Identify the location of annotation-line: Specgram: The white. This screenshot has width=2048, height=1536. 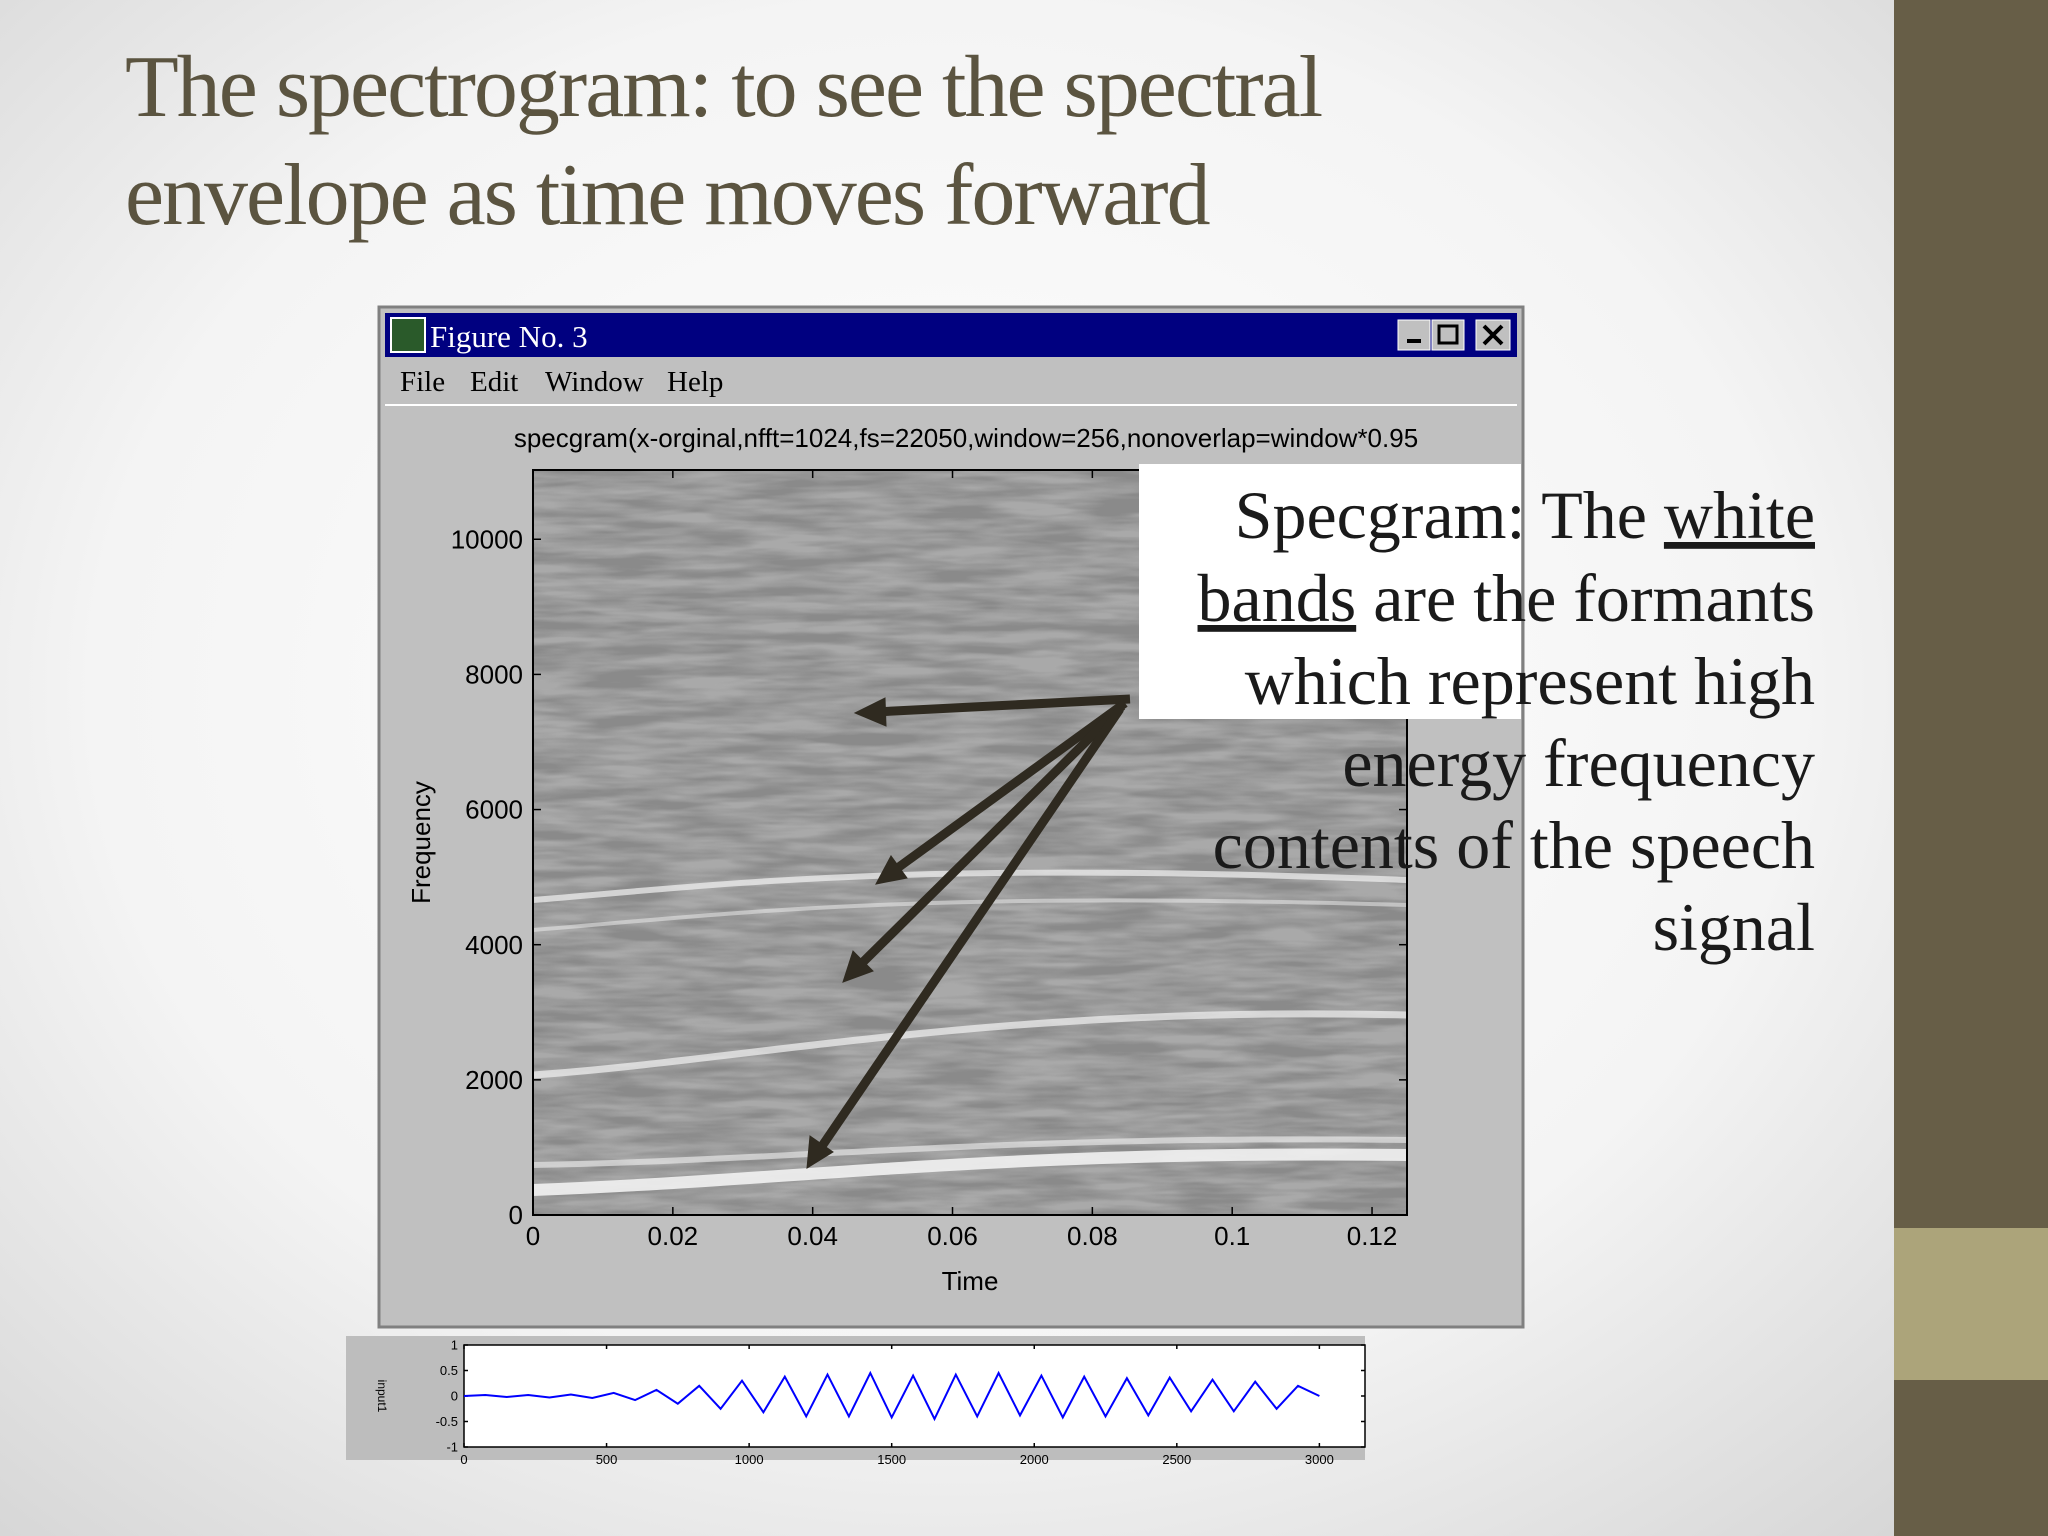
(1525, 515).